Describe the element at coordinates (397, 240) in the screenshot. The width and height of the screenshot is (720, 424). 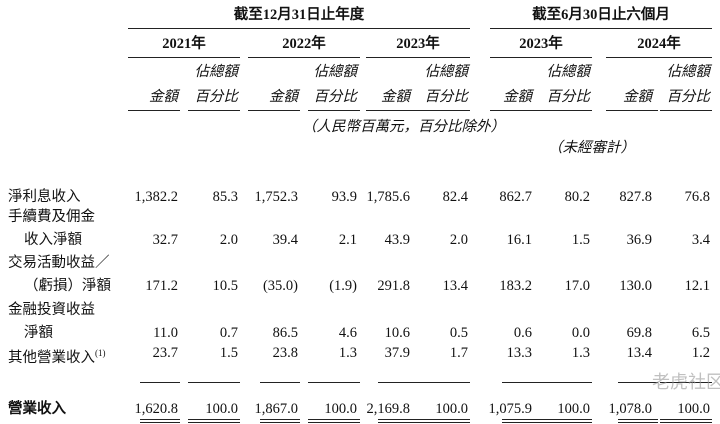
I see `cell: 43.9` at that location.